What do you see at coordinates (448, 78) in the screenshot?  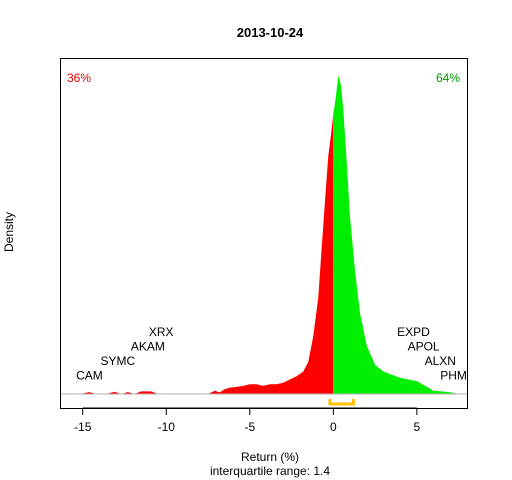 I see `positive-share-label: 64%` at bounding box center [448, 78].